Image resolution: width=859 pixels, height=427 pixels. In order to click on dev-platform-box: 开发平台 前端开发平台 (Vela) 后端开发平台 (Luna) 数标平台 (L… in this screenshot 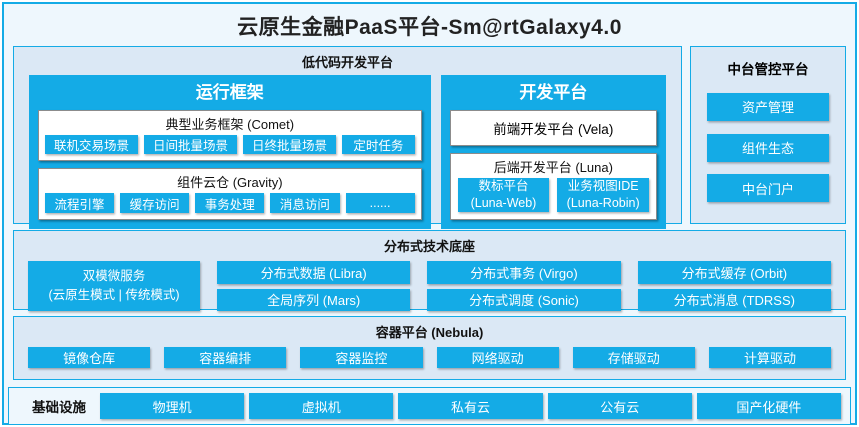, I will do `click(553, 152)`.